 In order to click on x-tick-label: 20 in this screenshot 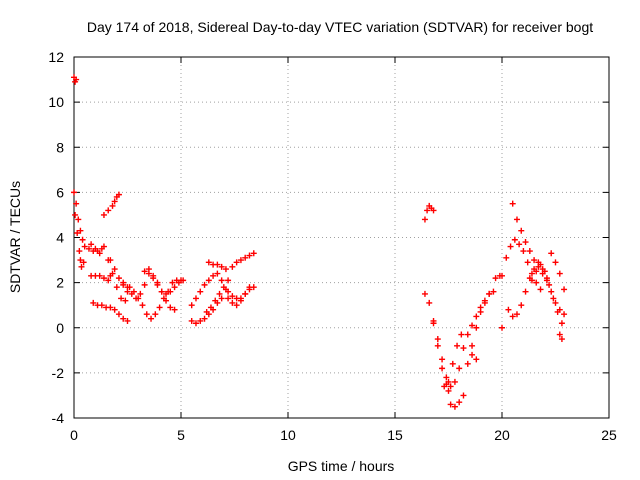, I will do `click(502, 435)`.